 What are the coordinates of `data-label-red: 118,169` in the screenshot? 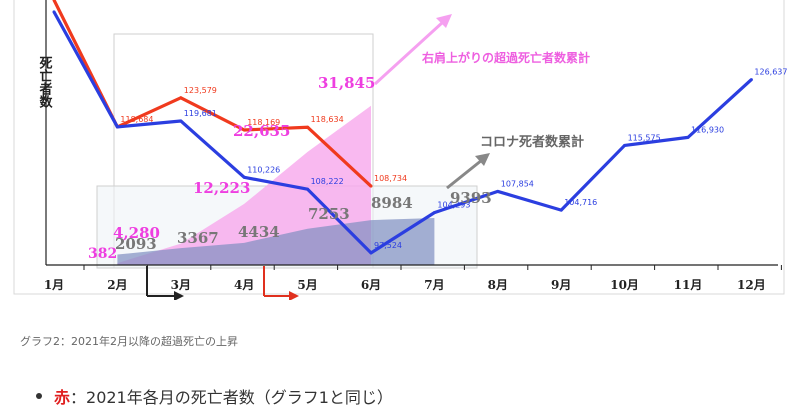 It's located at (263, 122).